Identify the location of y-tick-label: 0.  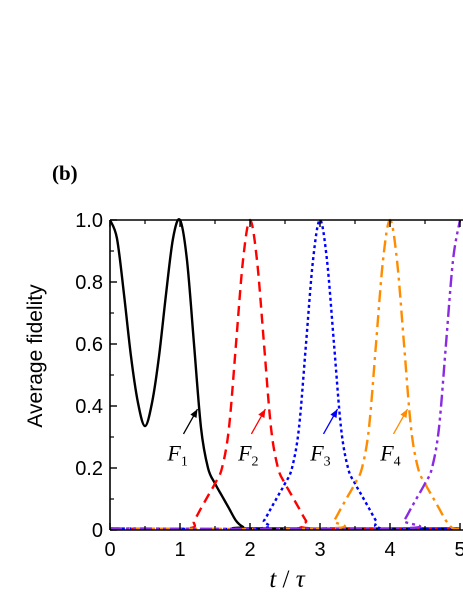
(97, 531).